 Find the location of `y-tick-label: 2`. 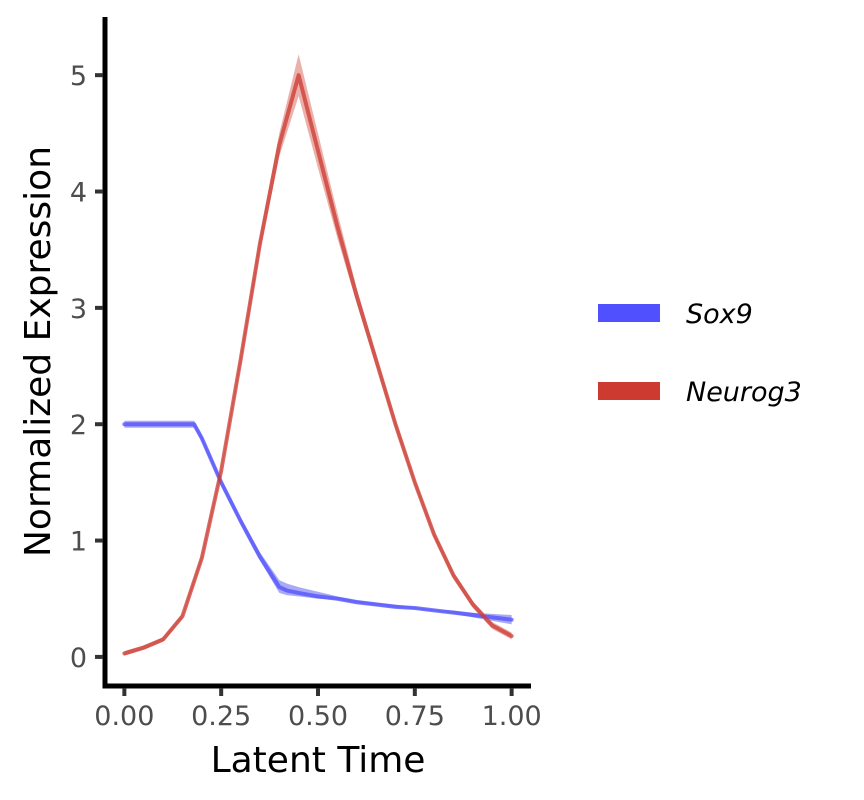

y-tick-label: 2 is located at coordinates (78, 425).